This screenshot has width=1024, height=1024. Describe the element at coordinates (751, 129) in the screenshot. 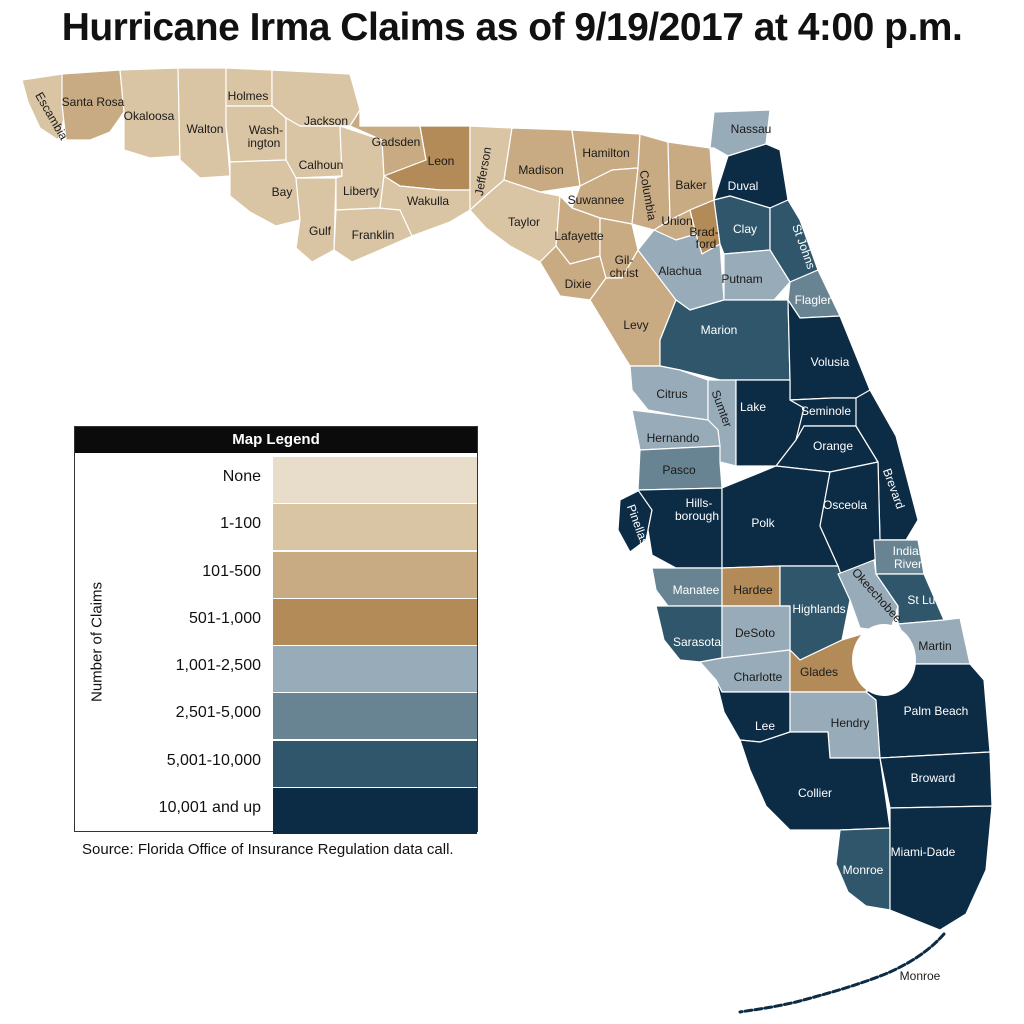

I see `label-nassau: Nassau` at that location.